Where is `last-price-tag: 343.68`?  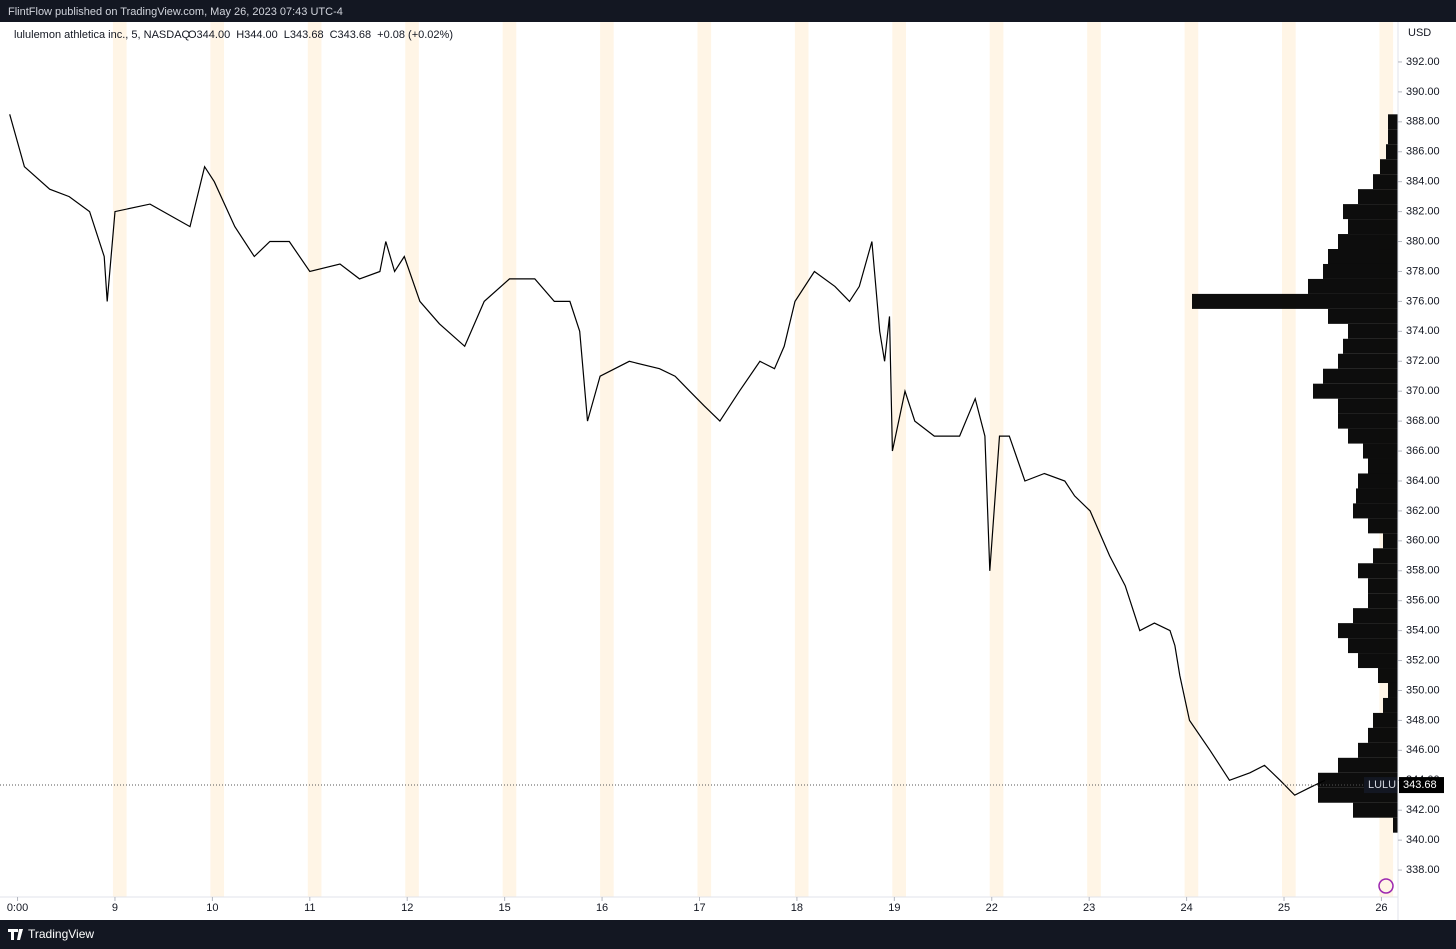
last-price-tag: 343.68 is located at coordinates (1420, 785).